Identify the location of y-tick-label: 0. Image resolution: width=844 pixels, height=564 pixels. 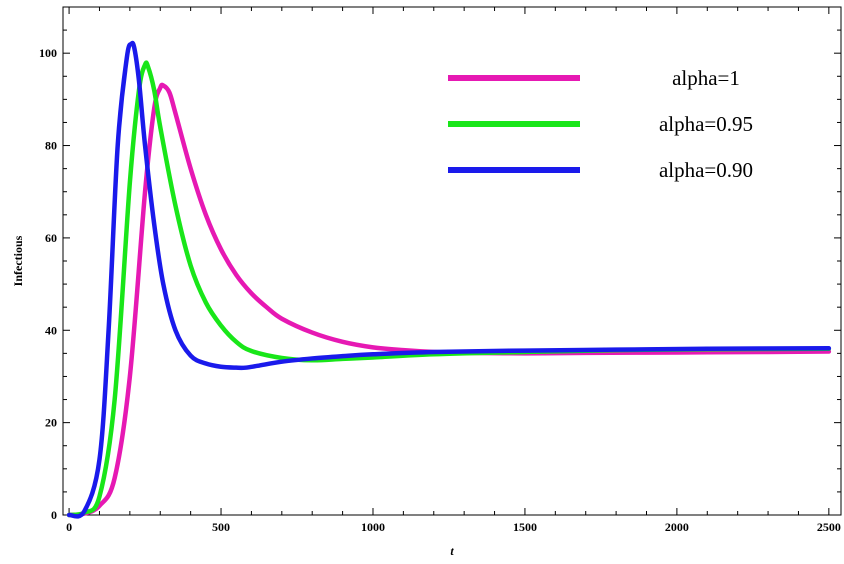
(54, 515).